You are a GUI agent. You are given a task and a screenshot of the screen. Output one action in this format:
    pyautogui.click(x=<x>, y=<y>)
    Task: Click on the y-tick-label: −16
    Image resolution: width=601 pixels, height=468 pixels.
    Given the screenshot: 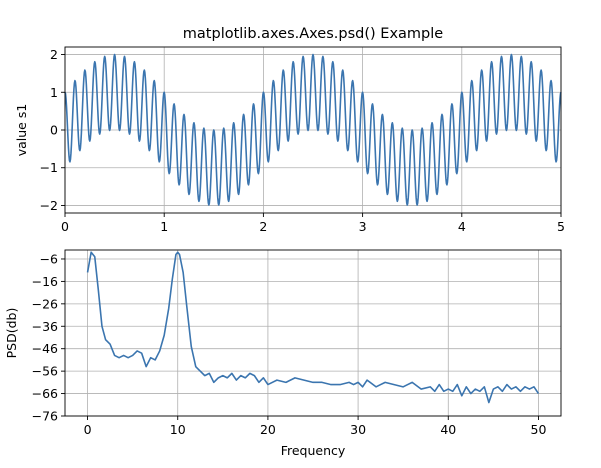 What is the action you would take?
    pyautogui.click(x=45, y=281)
    